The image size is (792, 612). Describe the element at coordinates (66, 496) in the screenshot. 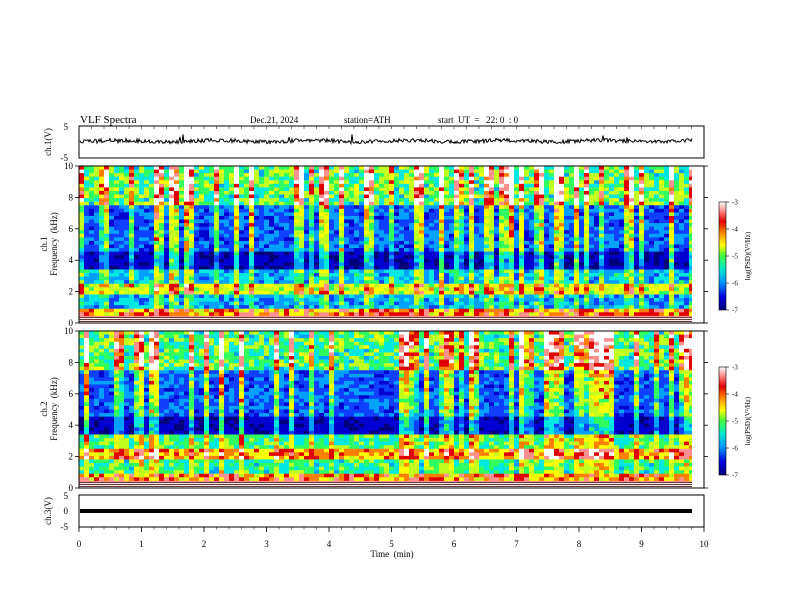

I see `ch3-ytick-top: 5` at that location.